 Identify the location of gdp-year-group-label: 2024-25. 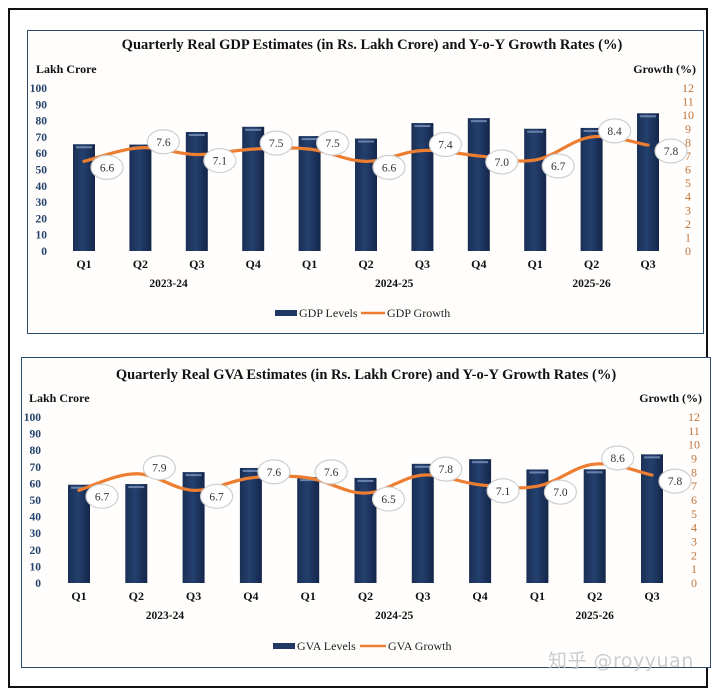
(394, 284).